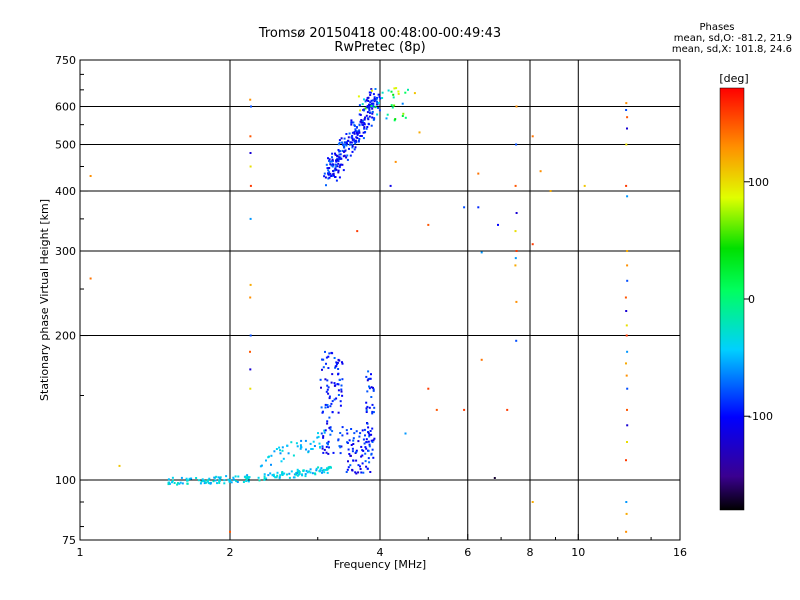 The image size is (800, 600). Describe the element at coordinates (751, 299) in the screenshot. I see `colorbar-tick-label: 0` at that location.